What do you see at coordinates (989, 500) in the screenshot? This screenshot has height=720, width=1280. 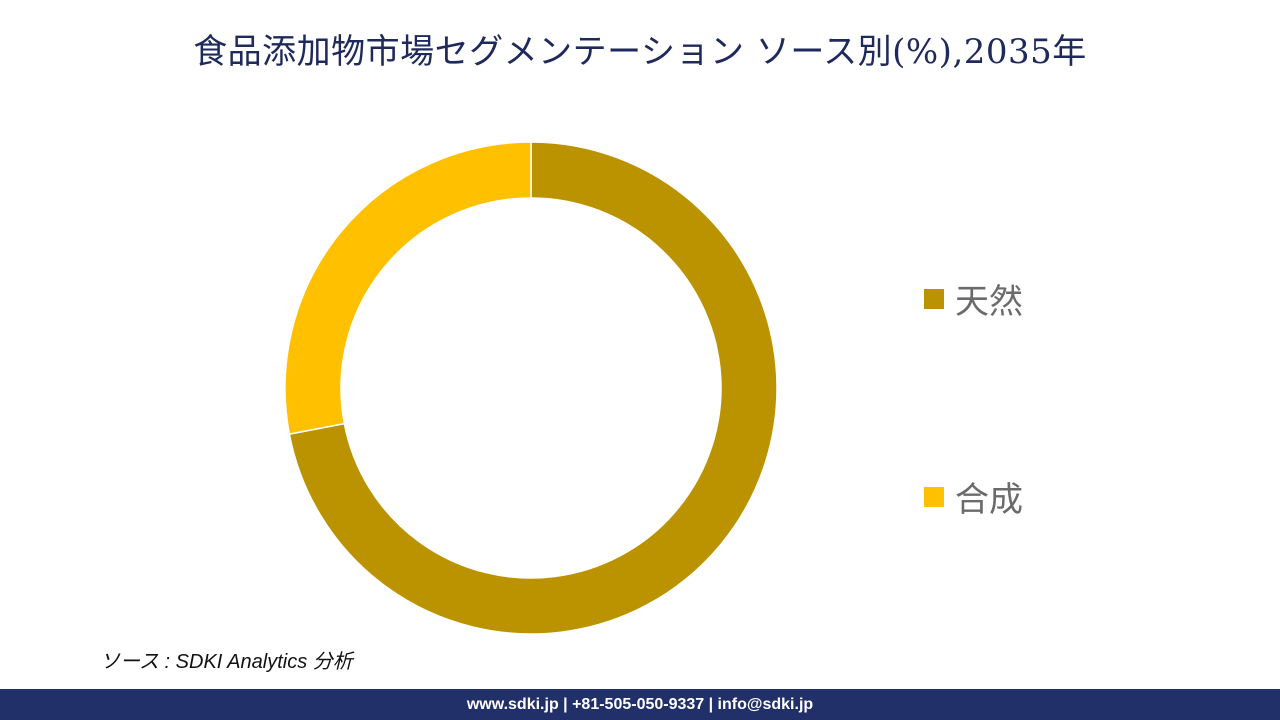 I see `legend-label-synthetic: 合成` at bounding box center [989, 500].